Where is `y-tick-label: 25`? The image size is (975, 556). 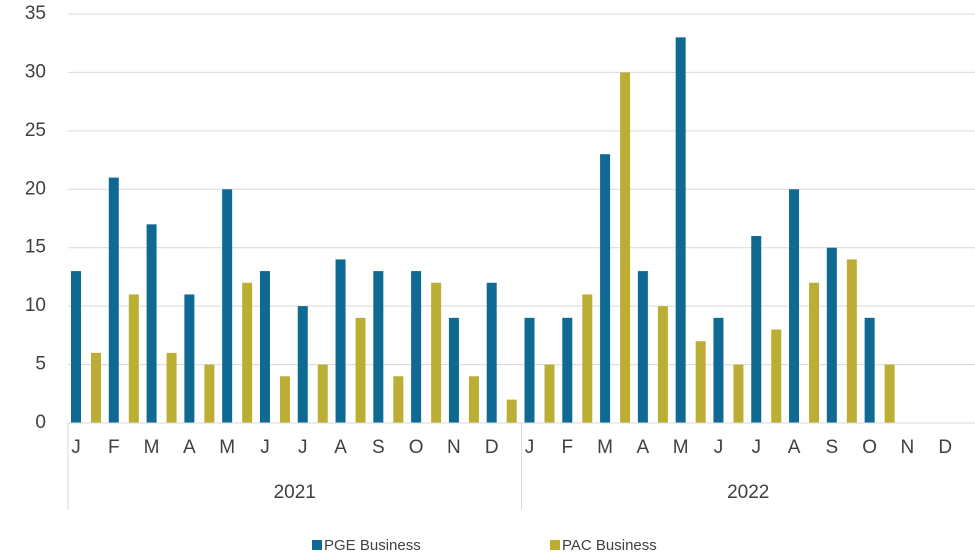 y-tick-label: 25 is located at coordinates (35, 130).